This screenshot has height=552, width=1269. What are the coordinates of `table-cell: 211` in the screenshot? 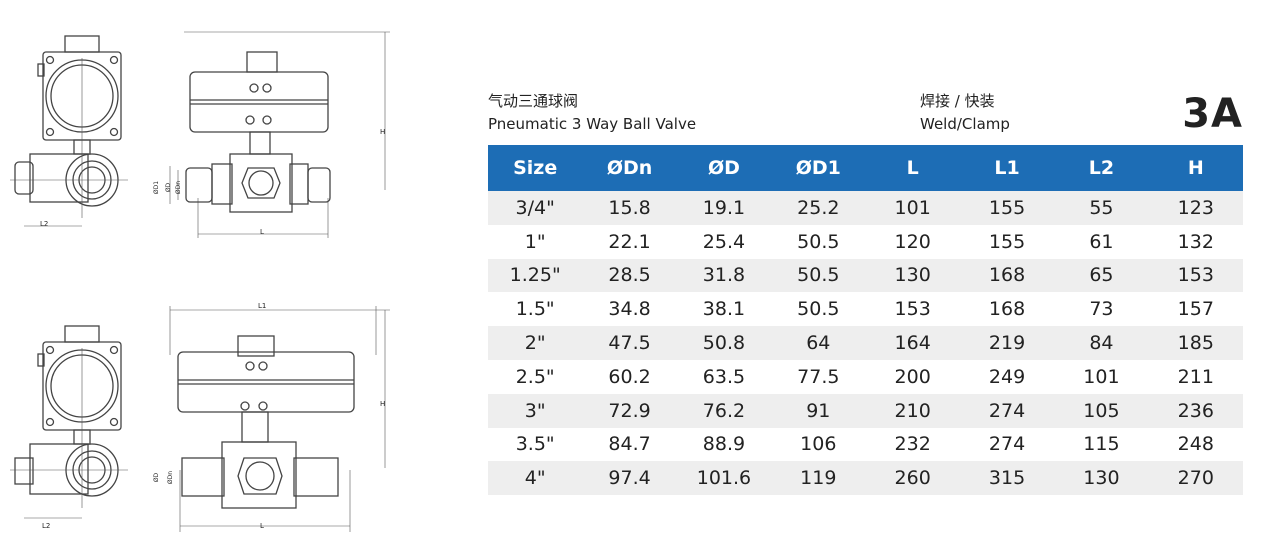 It's located at (1195, 376).